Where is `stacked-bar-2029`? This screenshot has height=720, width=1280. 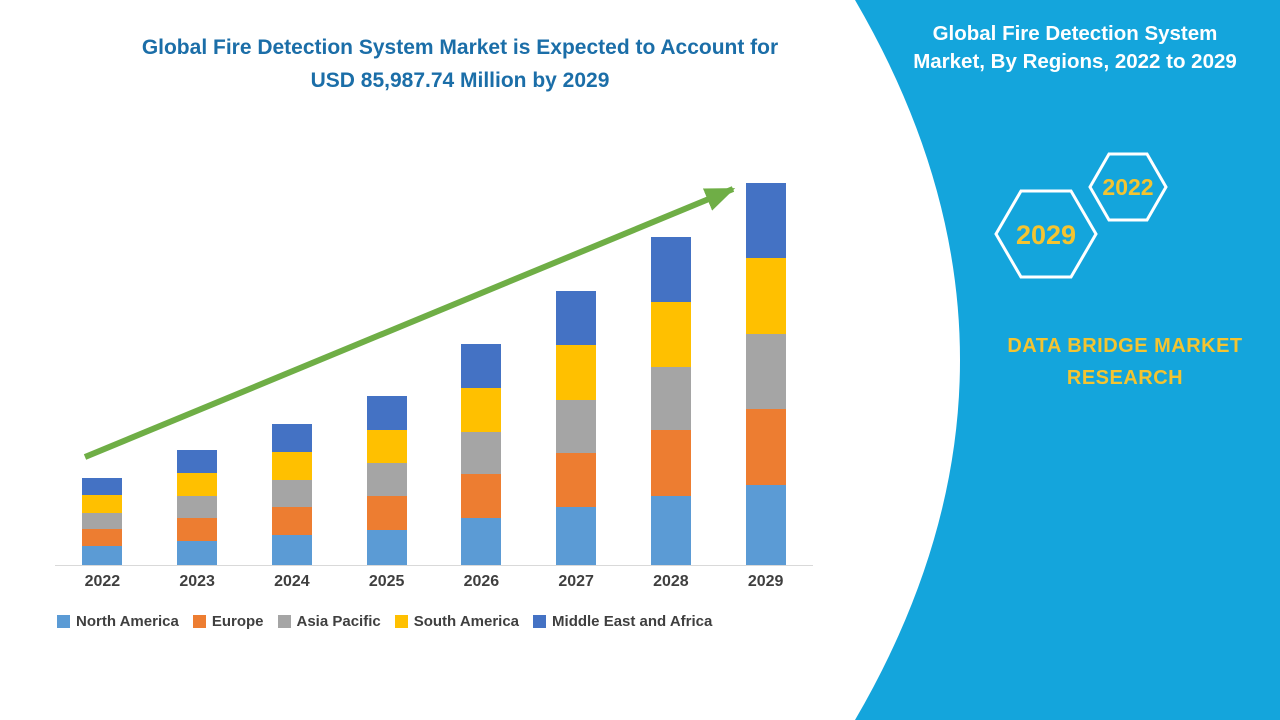
stacked-bar-2029 is located at coordinates (765, 373).